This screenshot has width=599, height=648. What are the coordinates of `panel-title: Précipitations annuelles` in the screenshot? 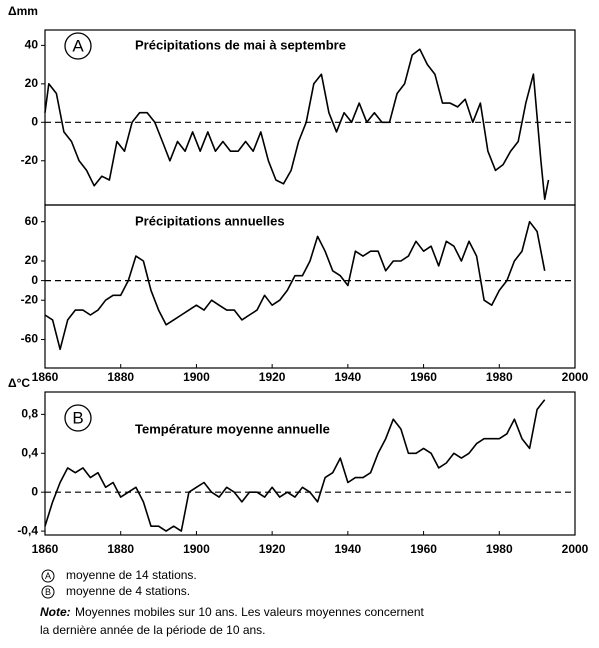 It's located at (210, 220).